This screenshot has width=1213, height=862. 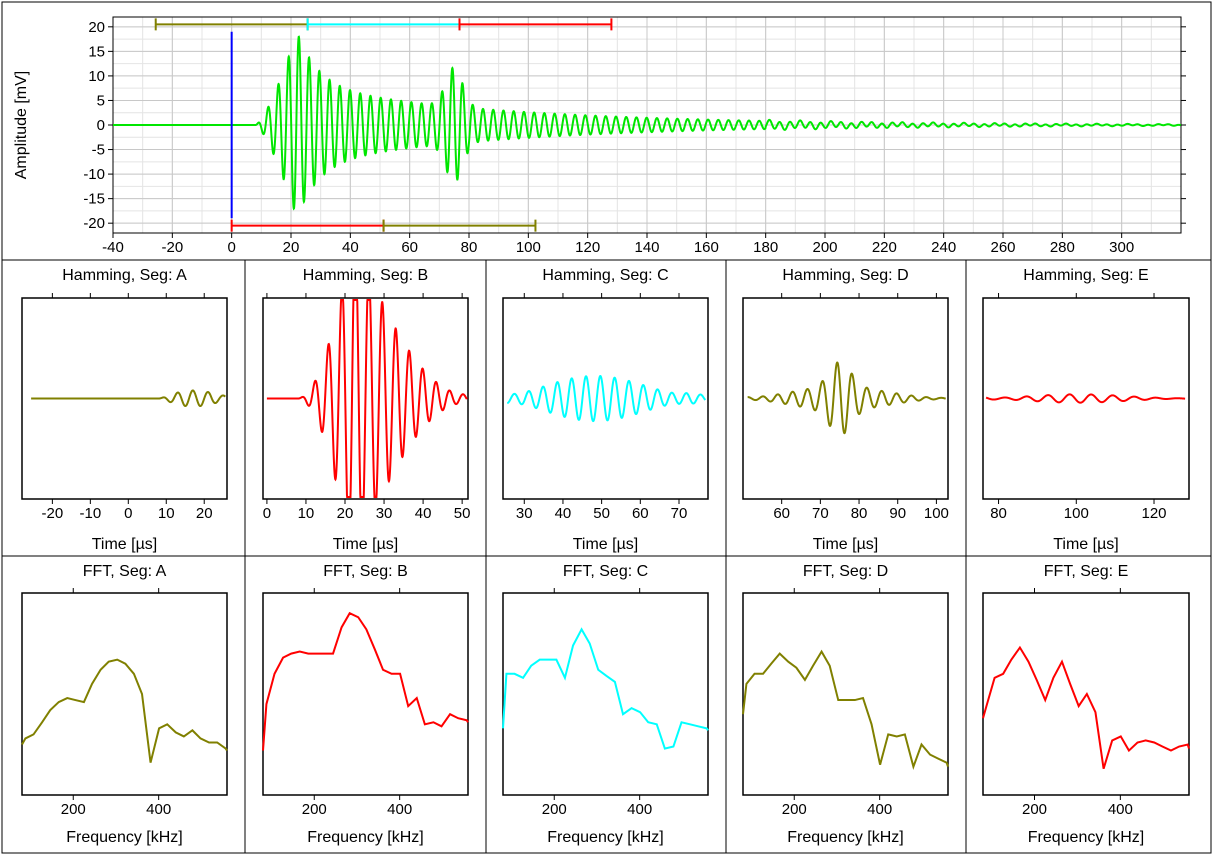 I want to click on panel-title: Hamming, Seg: A, so click(x=124, y=275).